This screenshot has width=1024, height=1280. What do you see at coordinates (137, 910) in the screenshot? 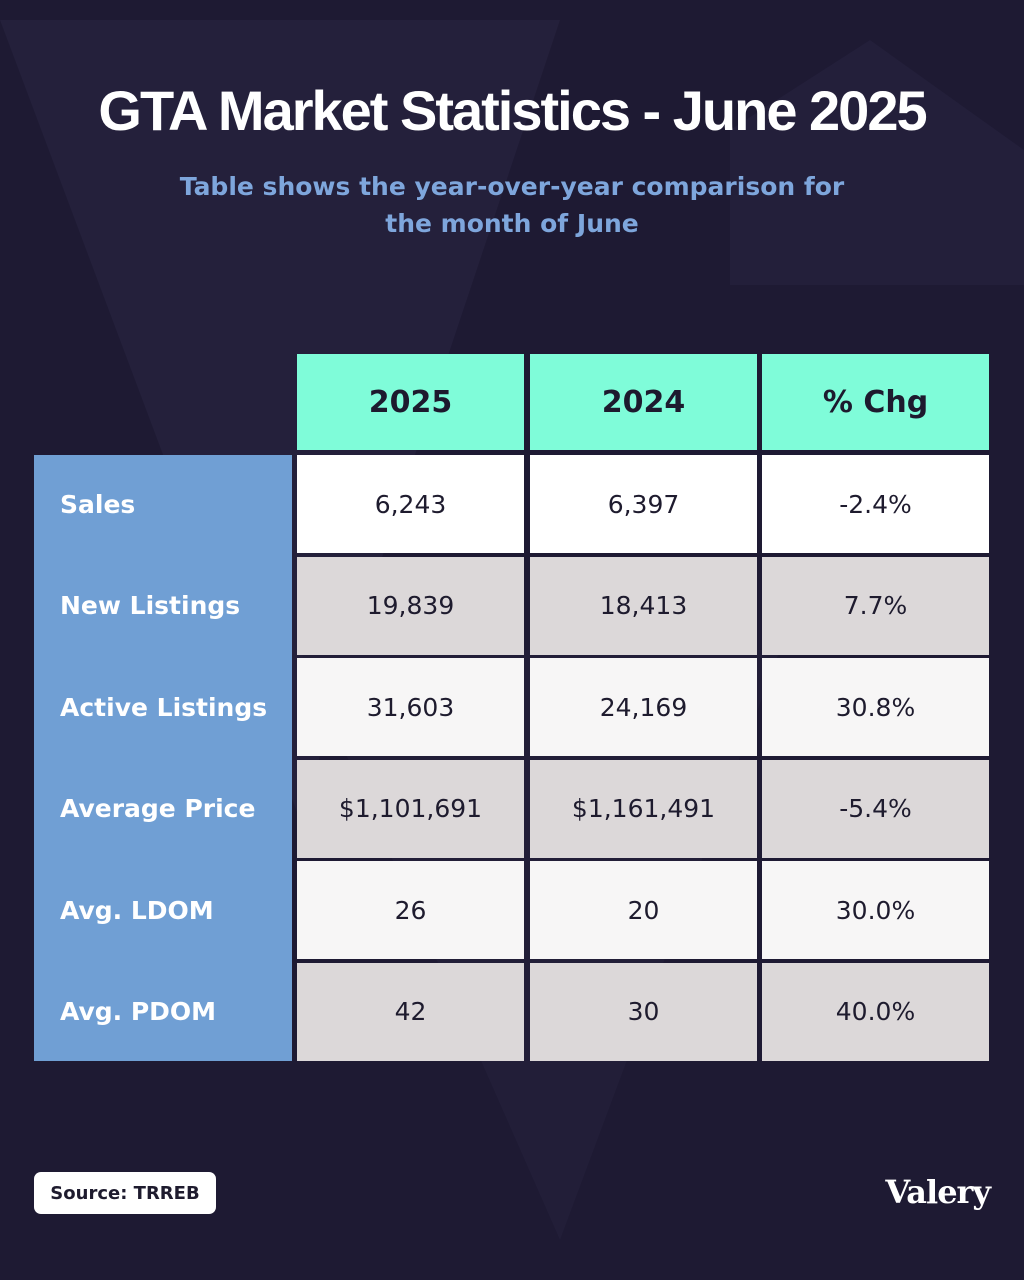
I see `row-label: Avg. LDOM` at bounding box center [137, 910].